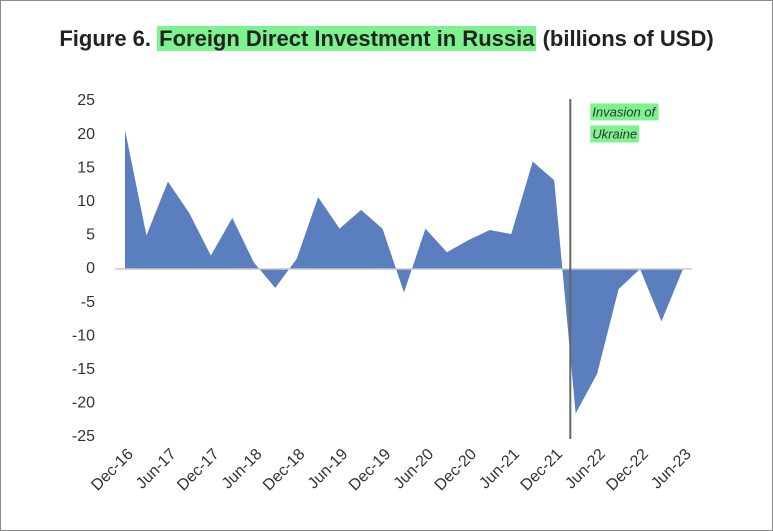  What do you see at coordinates (414, 469) in the screenshot?
I see `x-tick-label: Jun-20` at bounding box center [414, 469].